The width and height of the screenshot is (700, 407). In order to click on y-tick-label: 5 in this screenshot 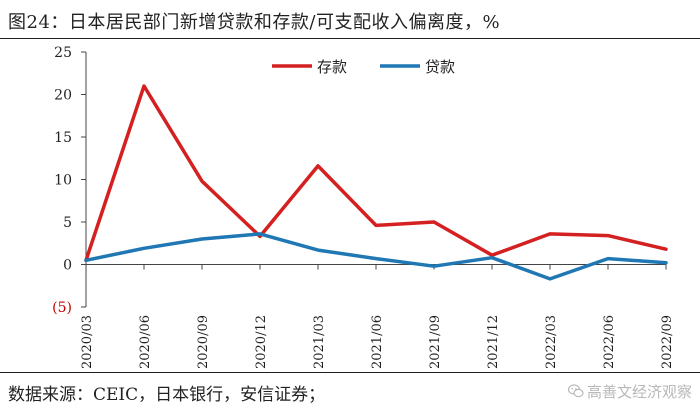, I will do `click(67, 223)`.